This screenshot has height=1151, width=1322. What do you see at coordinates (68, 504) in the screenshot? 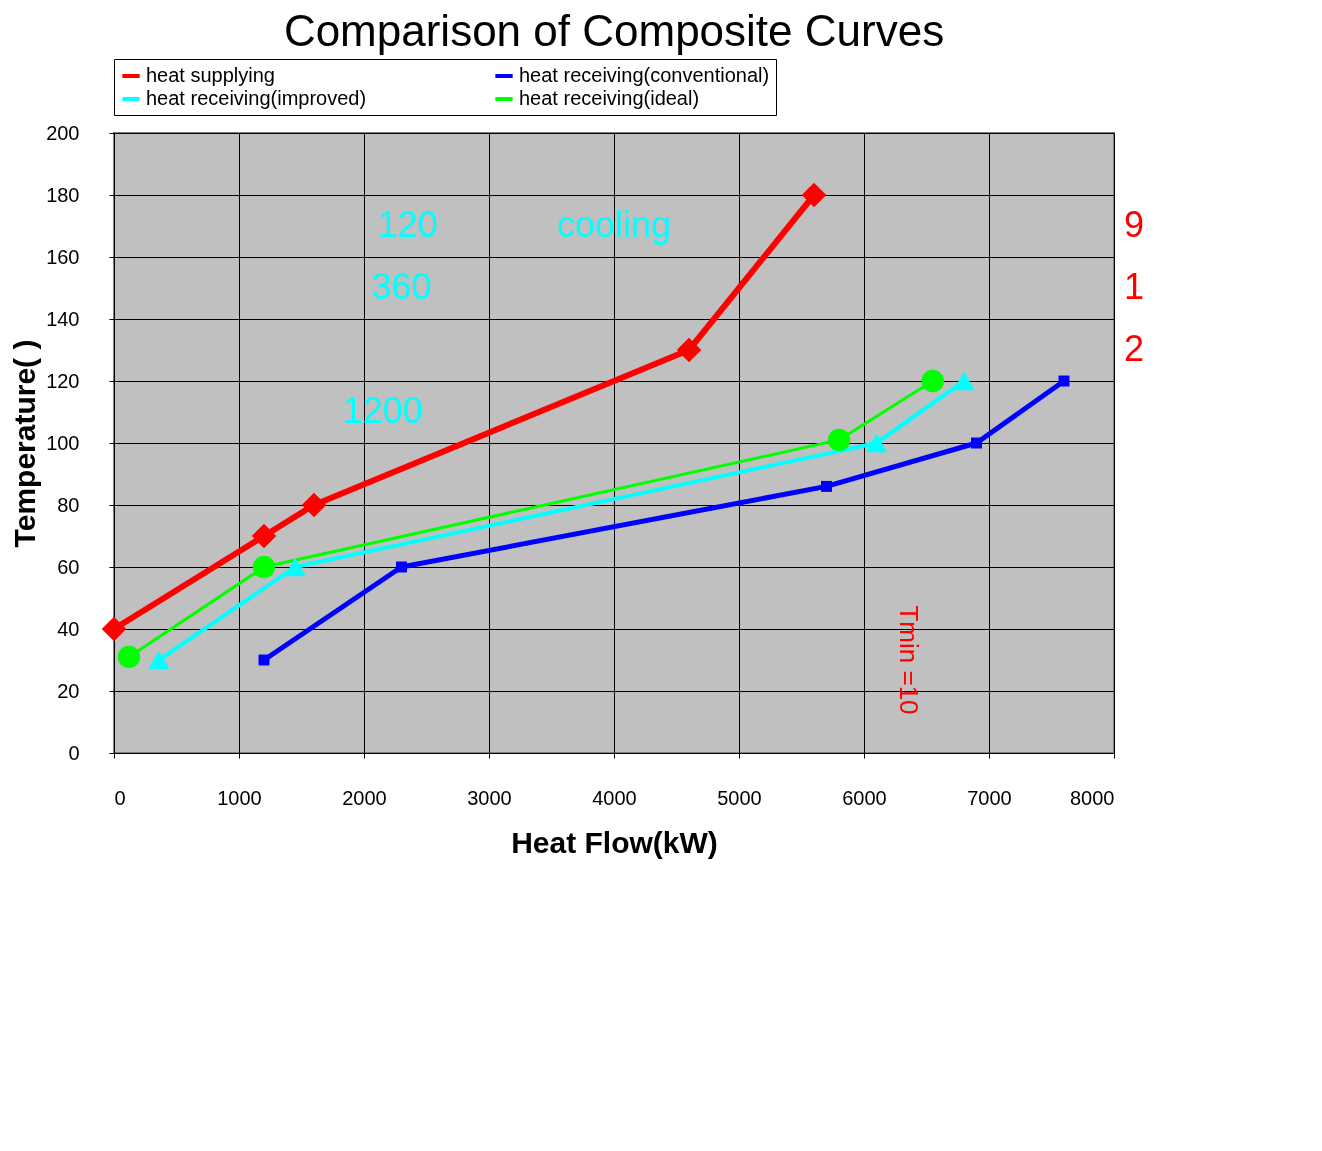
I see `y-tick-label: 80` at bounding box center [68, 504].